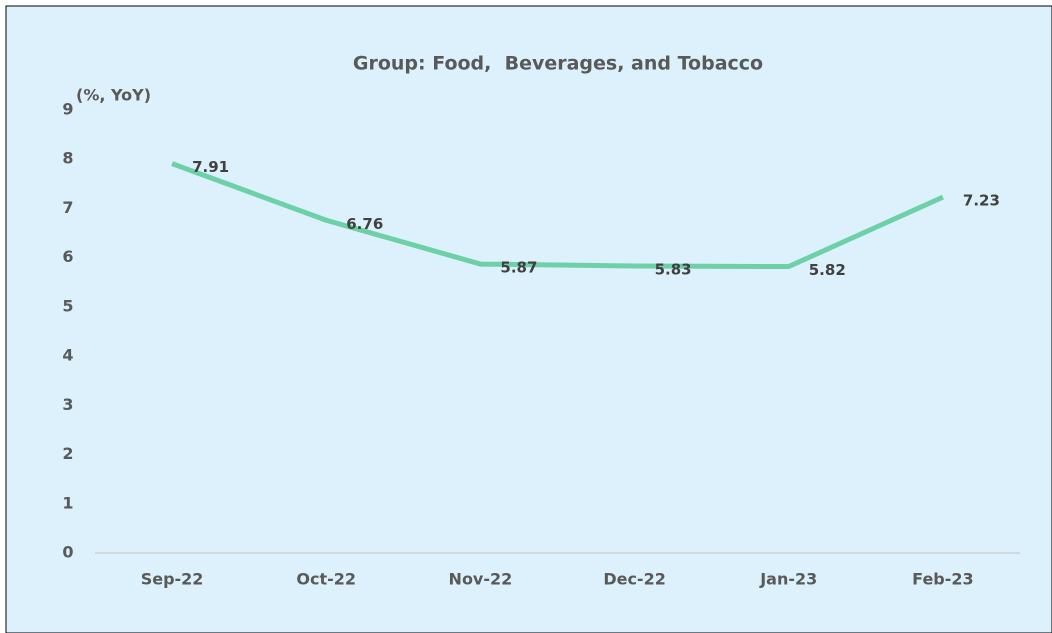  I want to click on data-label: 5.83, so click(673, 270).